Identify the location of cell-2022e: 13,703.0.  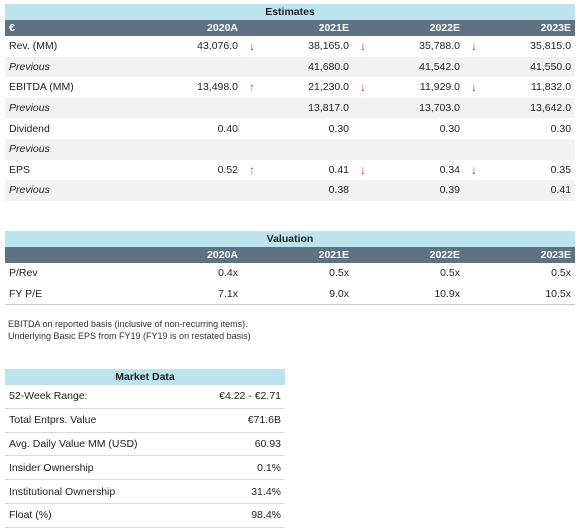
(408, 108).